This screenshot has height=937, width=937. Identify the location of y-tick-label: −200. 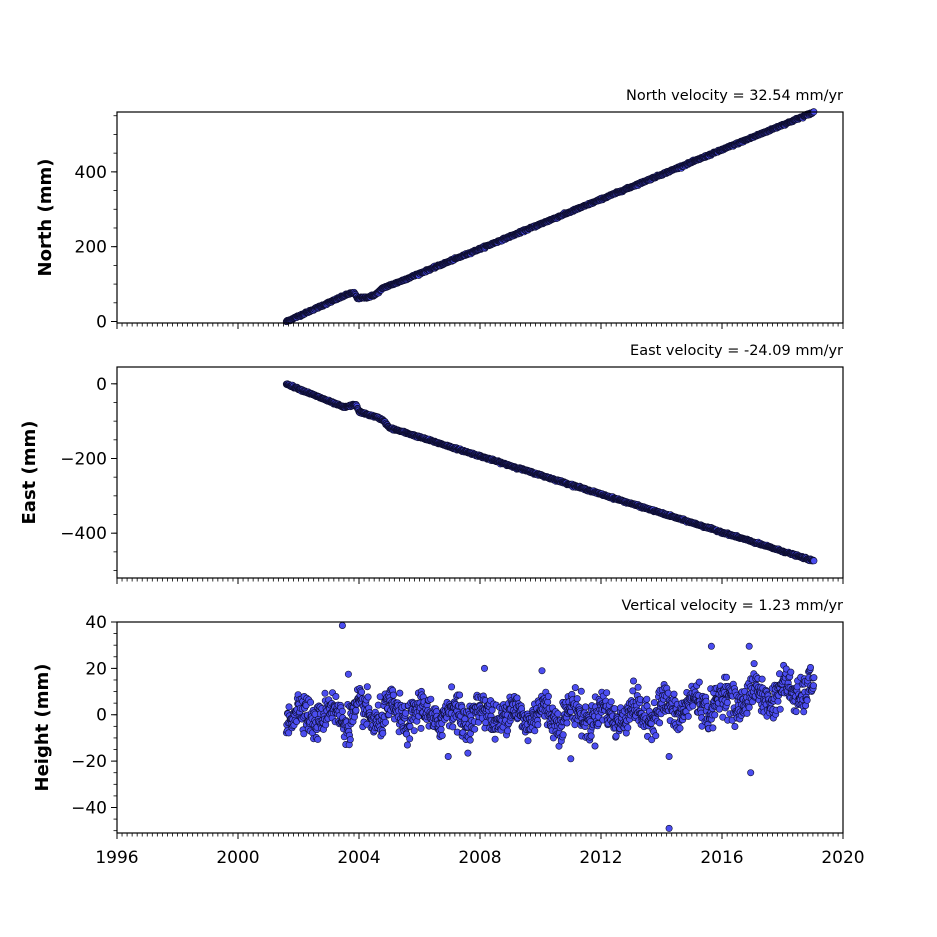
(83, 459).